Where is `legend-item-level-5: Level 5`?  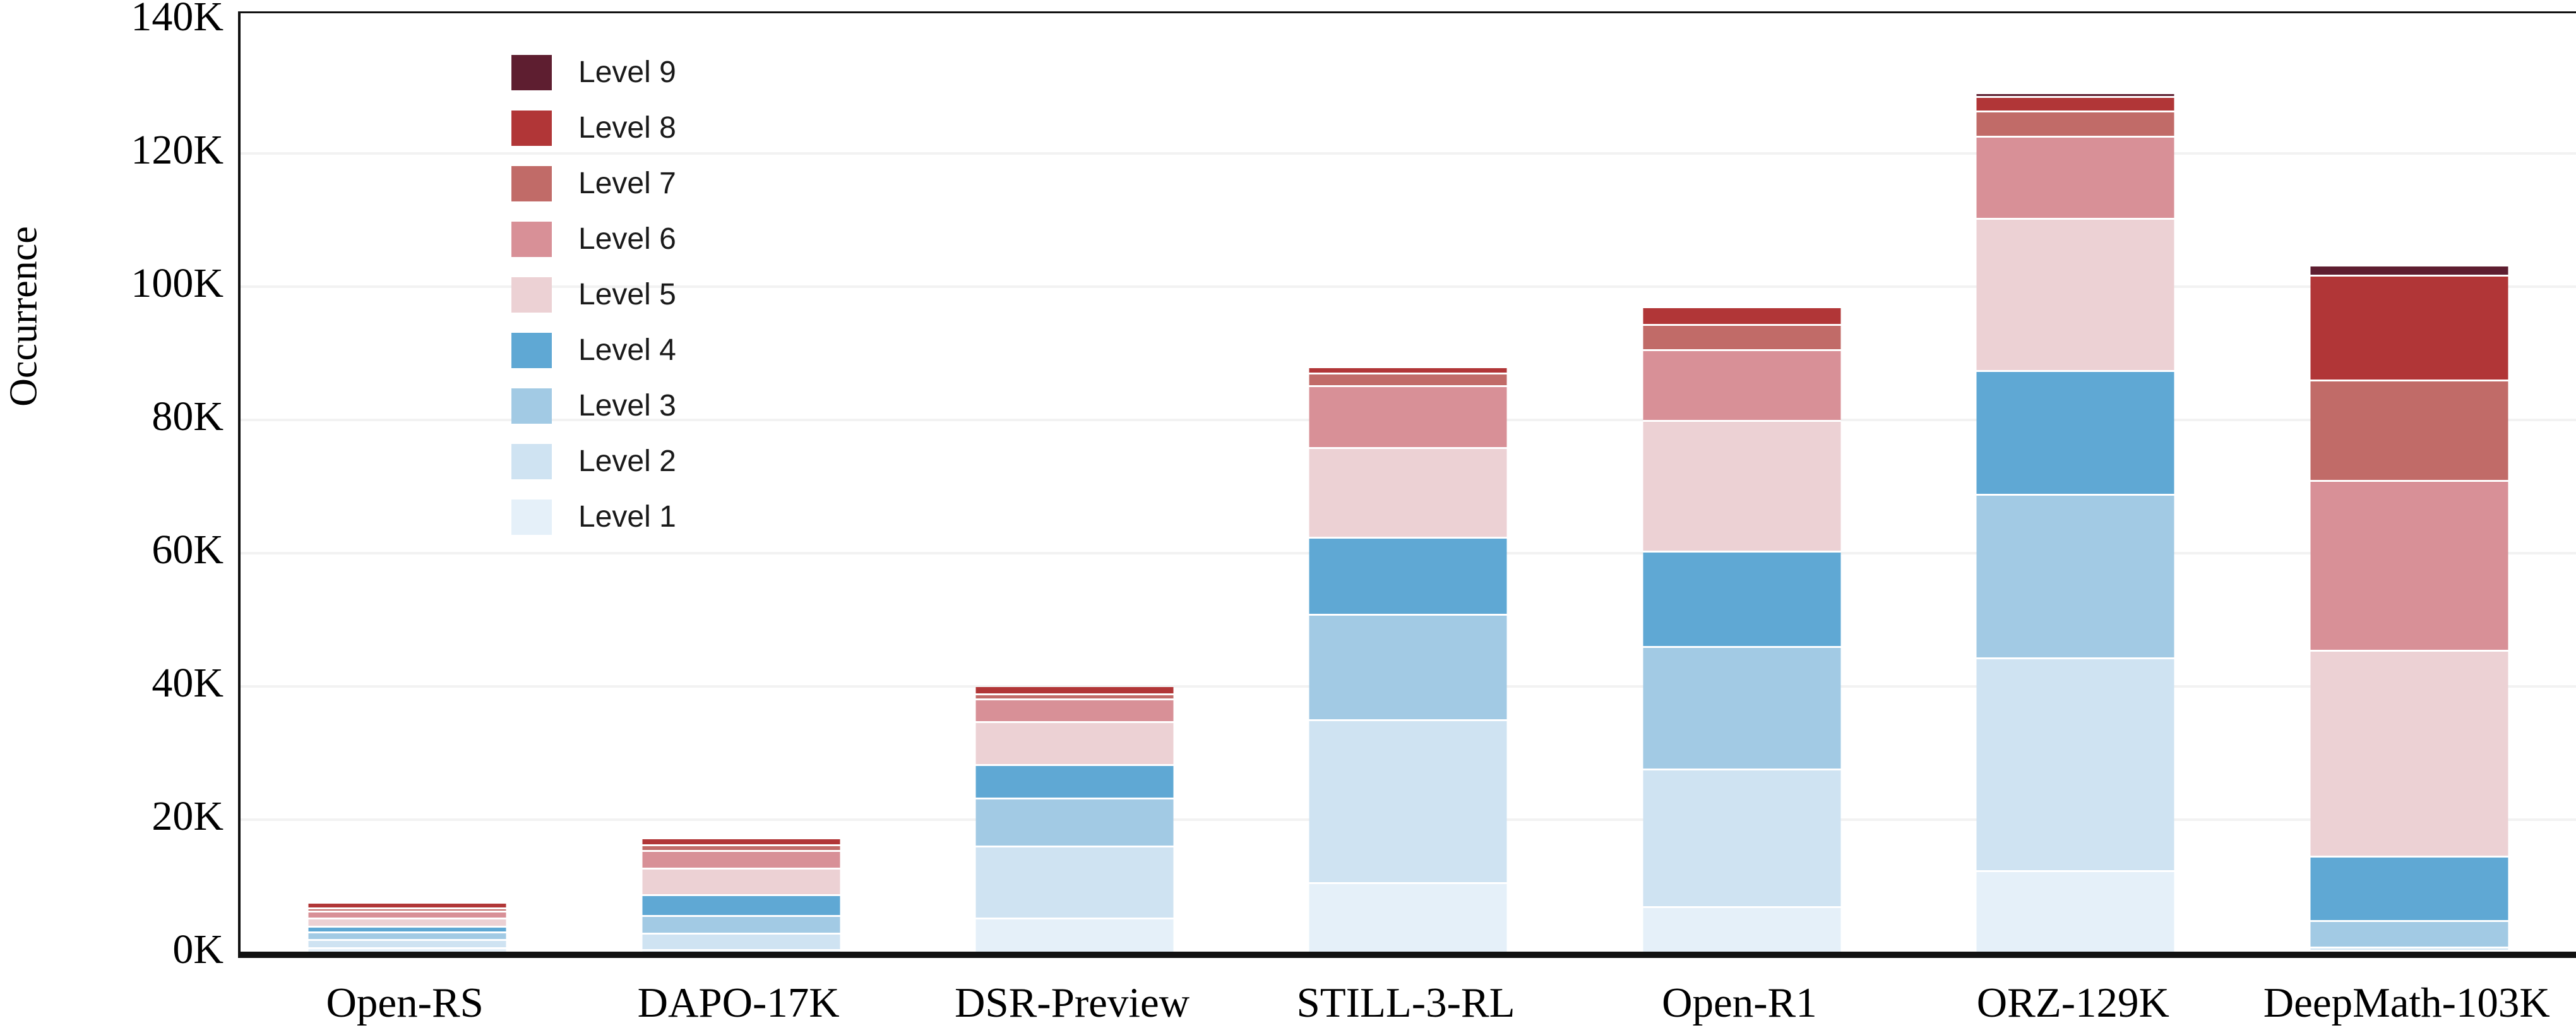
legend-item-level-5: Level 5 is located at coordinates (593, 295).